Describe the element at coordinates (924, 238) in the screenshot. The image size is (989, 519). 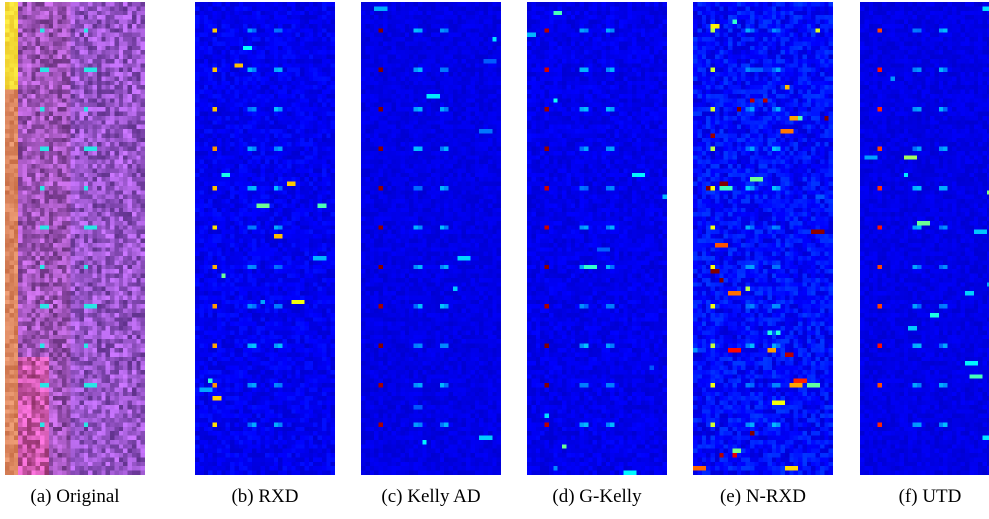
I see `utd-detection-map` at that location.